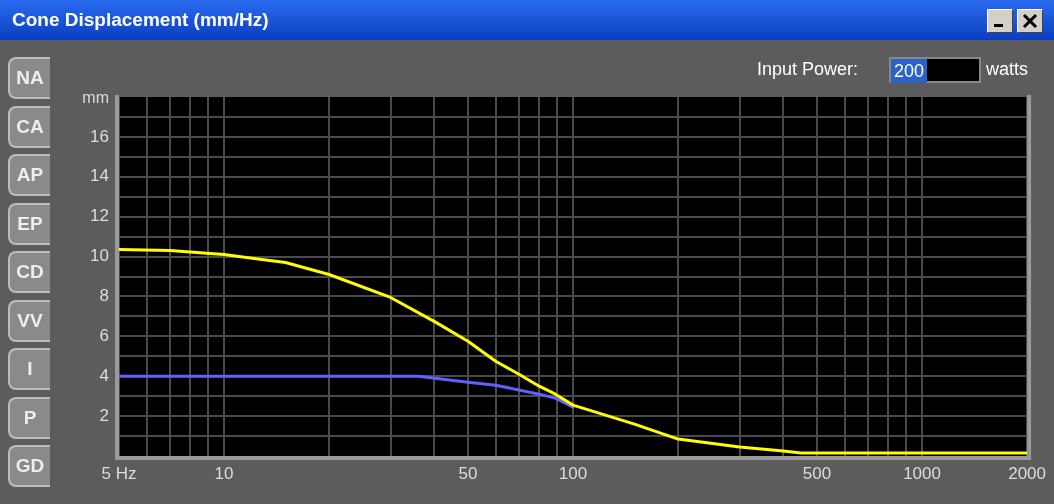 The width and height of the screenshot is (1054, 504). I want to click on text: VV, so click(29, 320).